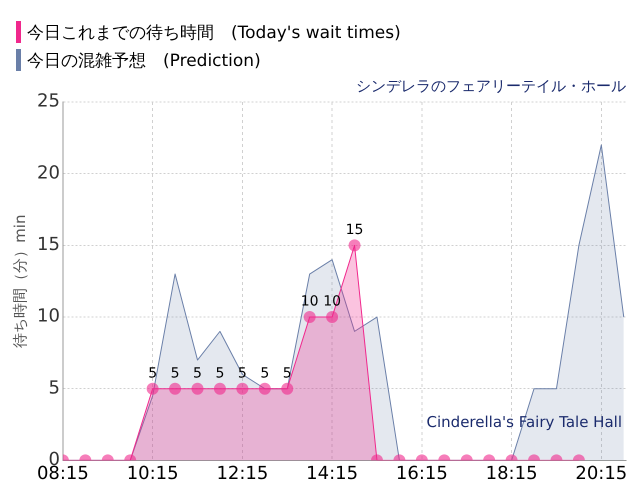  What do you see at coordinates (512, 473) in the screenshot?
I see `x-tick-label: 18:15` at bounding box center [512, 473].